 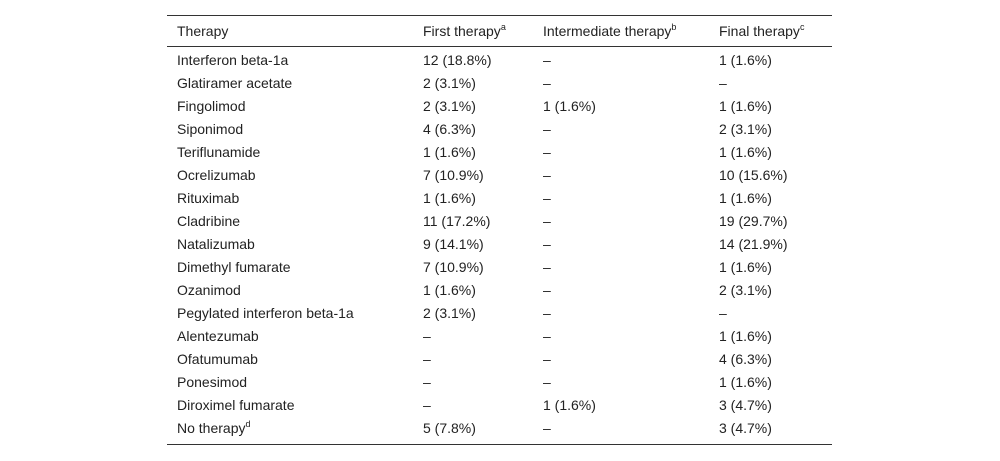 What do you see at coordinates (248, 424) in the screenshot?
I see `footnote-marker: d` at bounding box center [248, 424].